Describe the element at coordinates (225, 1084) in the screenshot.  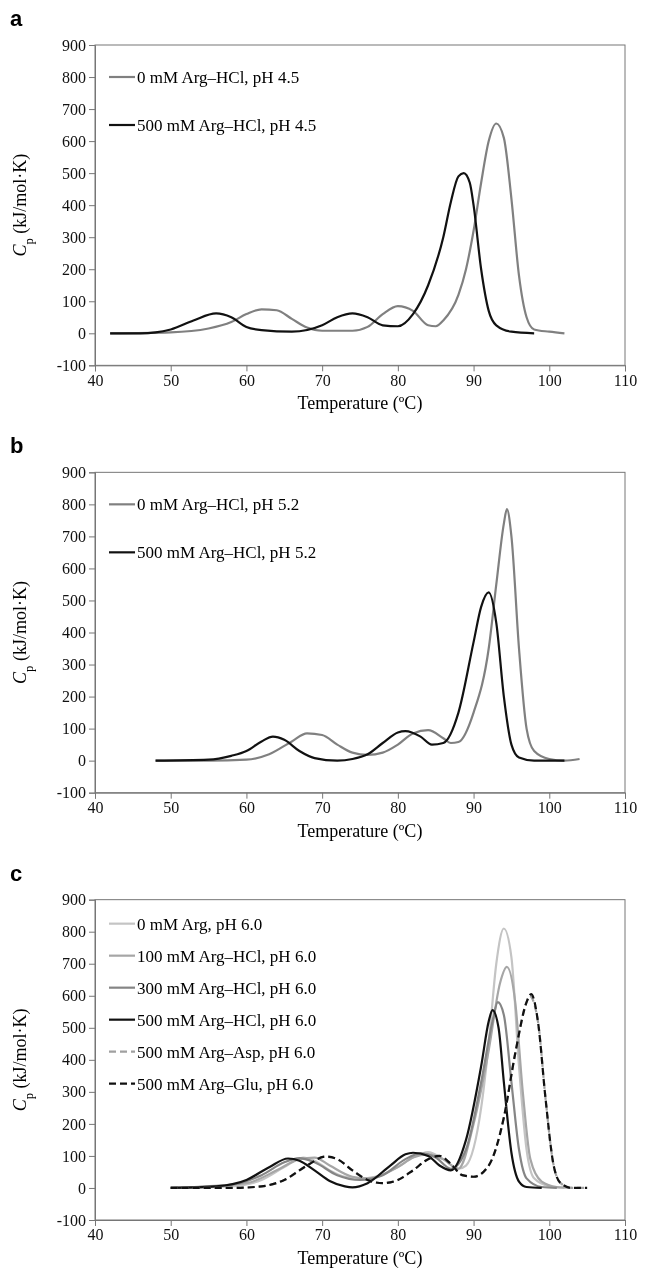
I see `legend-label: 500 mM Arg–Glu, pH 6.0` at that location.